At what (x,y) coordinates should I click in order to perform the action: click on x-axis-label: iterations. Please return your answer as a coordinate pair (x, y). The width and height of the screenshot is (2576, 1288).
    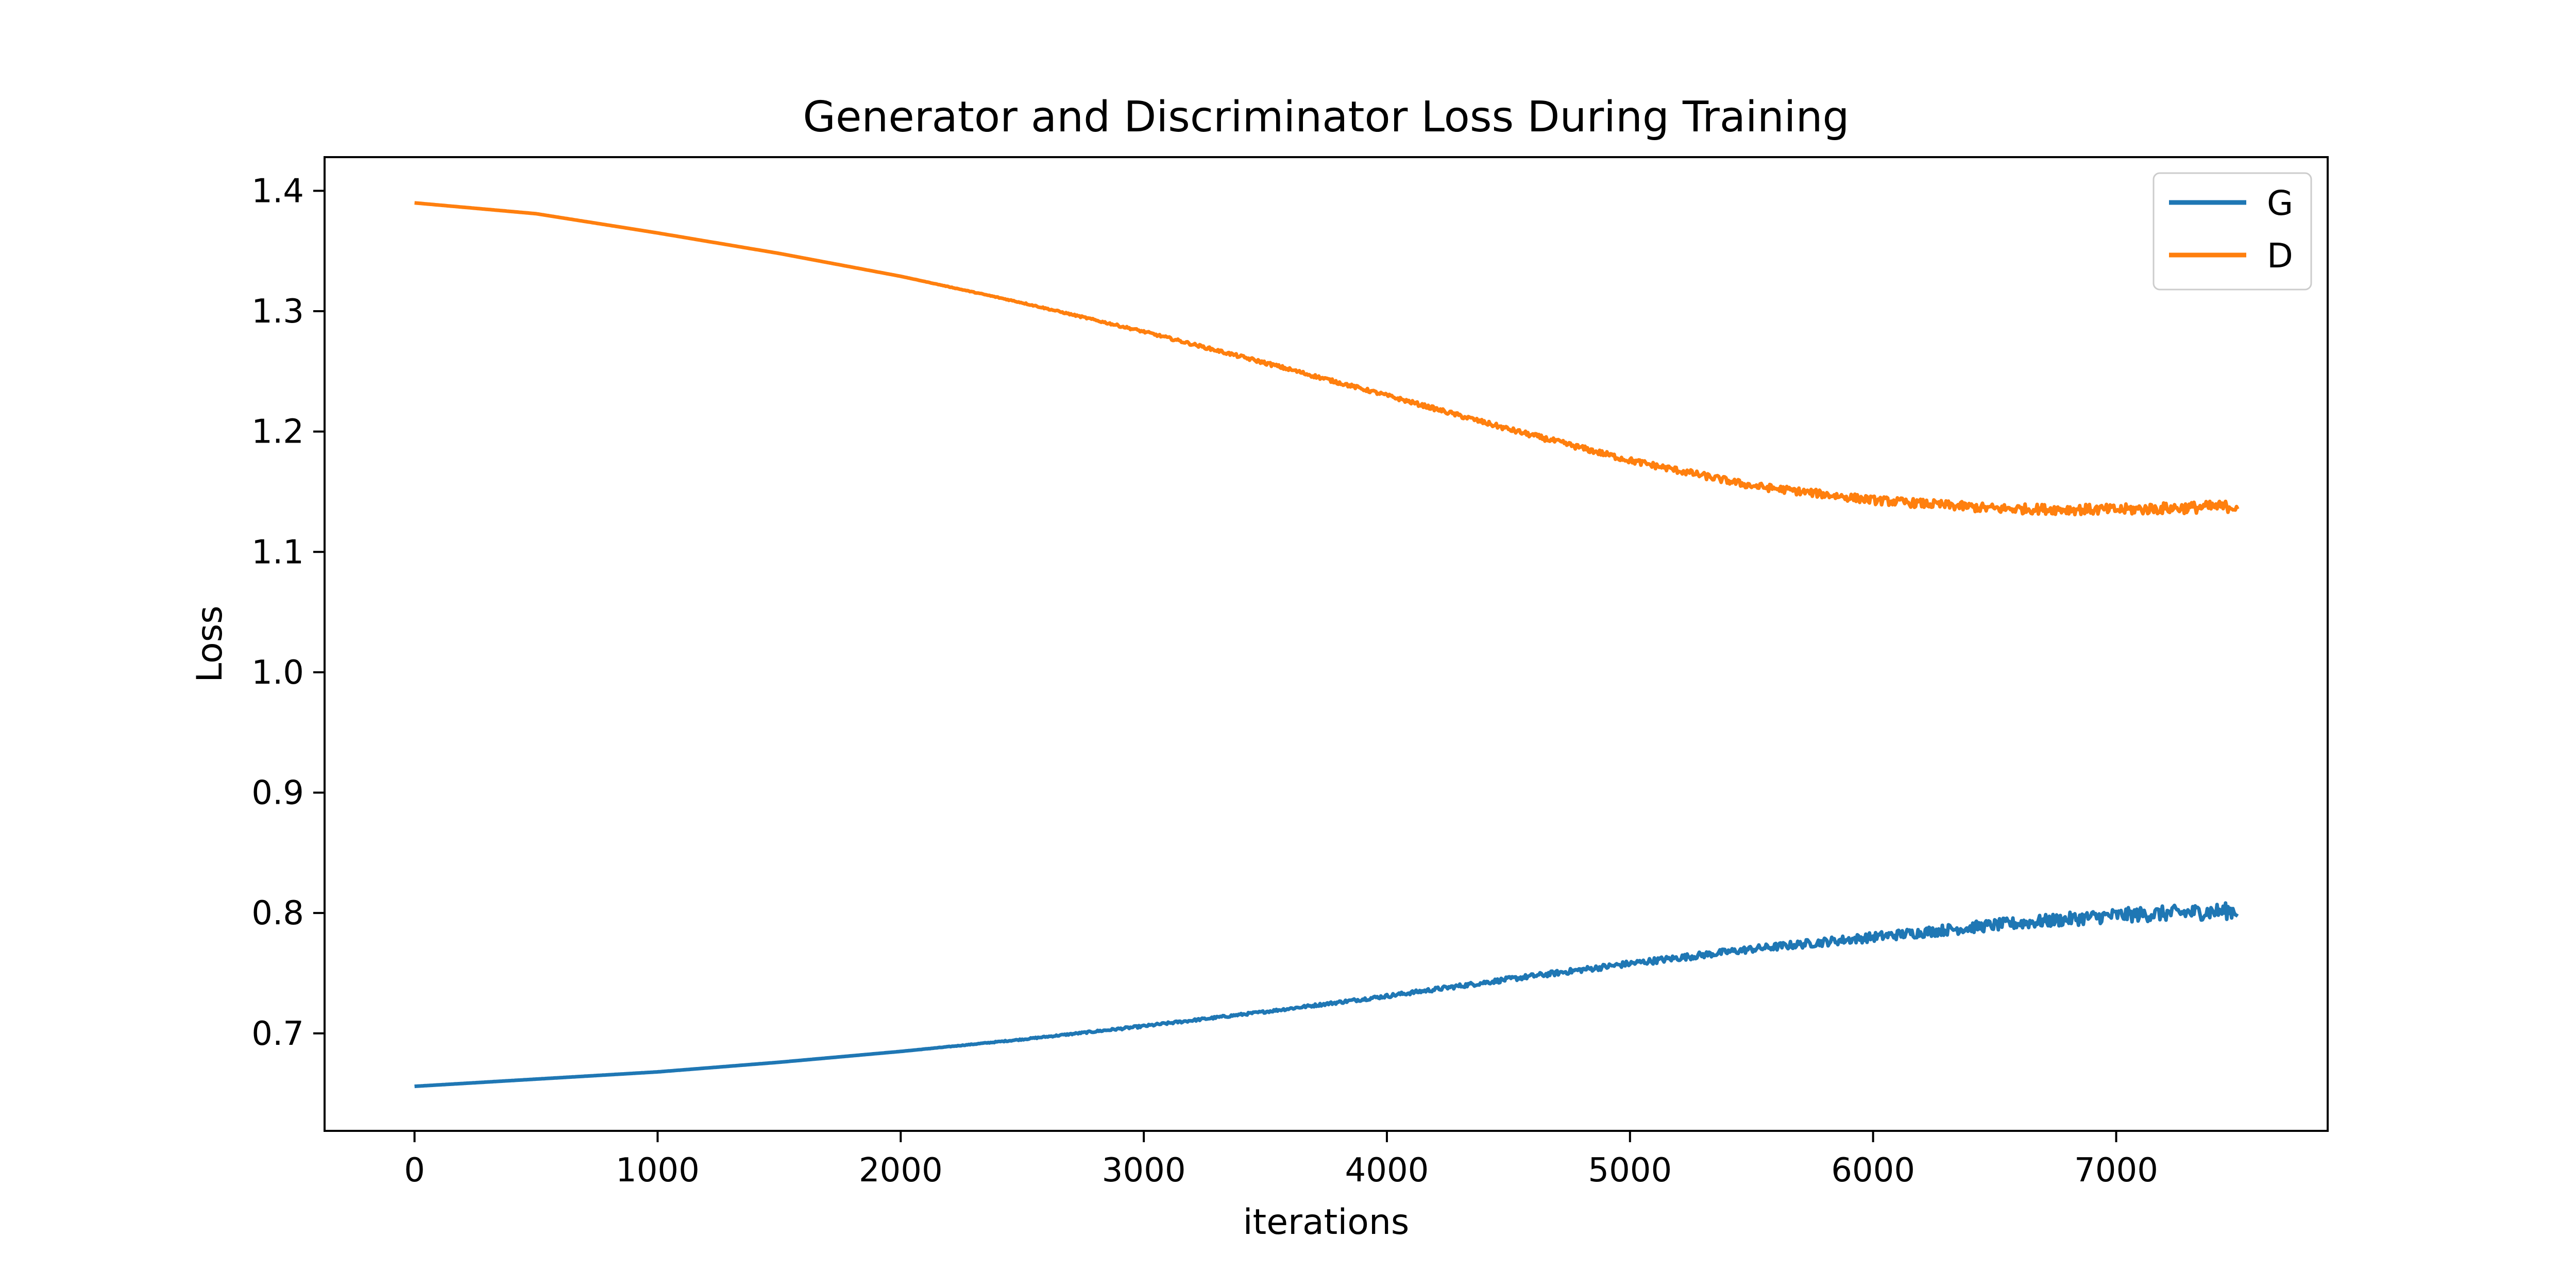
    Looking at the image, I should click on (1326, 1223).